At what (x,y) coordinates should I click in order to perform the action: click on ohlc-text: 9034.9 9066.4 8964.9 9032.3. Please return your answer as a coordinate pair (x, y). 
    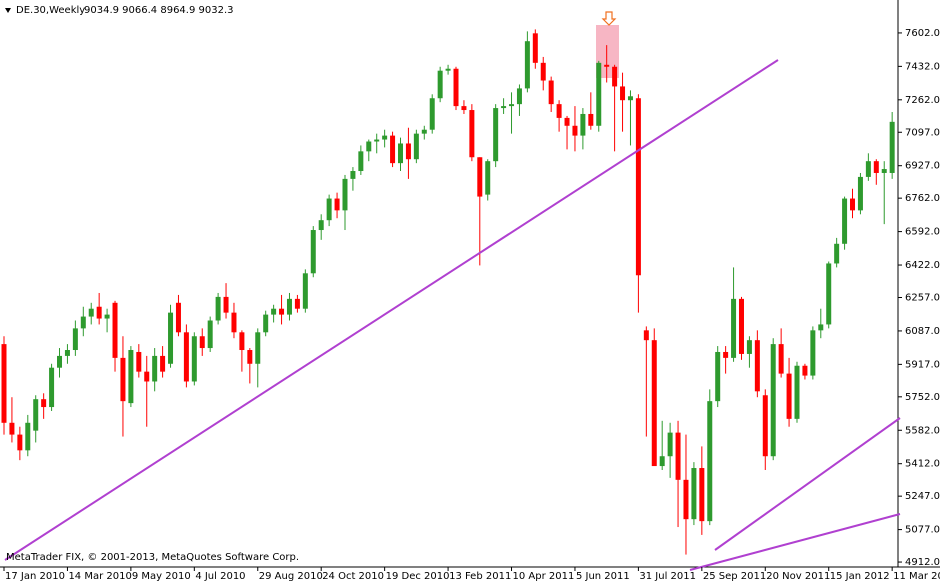
    Looking at the image, I should click on (159, 10).